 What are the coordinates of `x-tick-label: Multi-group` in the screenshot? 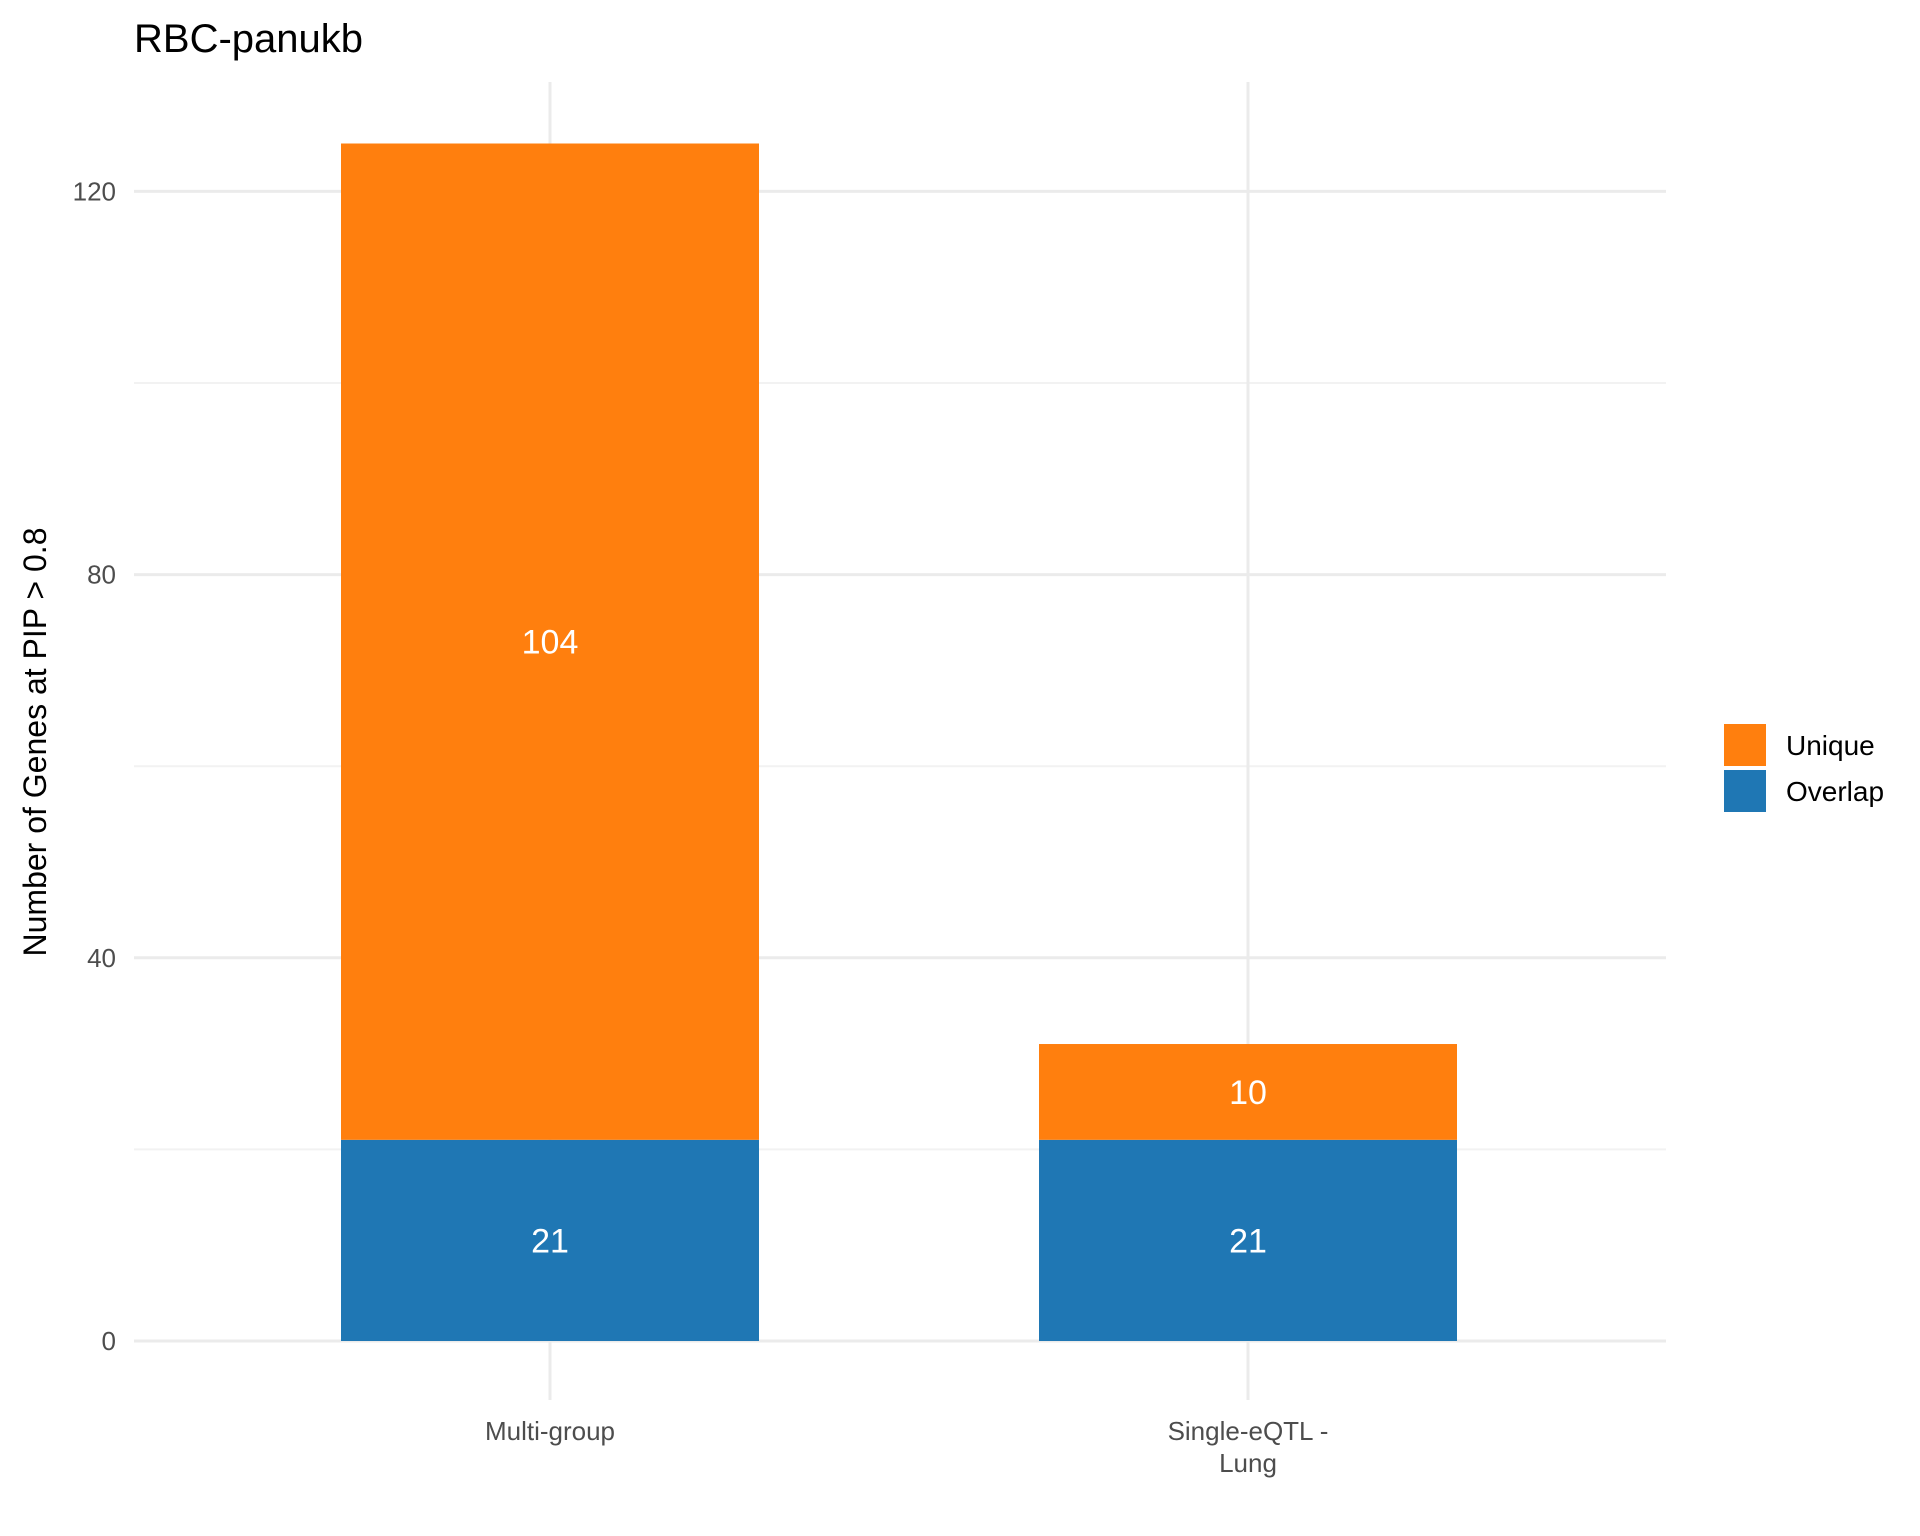 It's located at (550, 1431).